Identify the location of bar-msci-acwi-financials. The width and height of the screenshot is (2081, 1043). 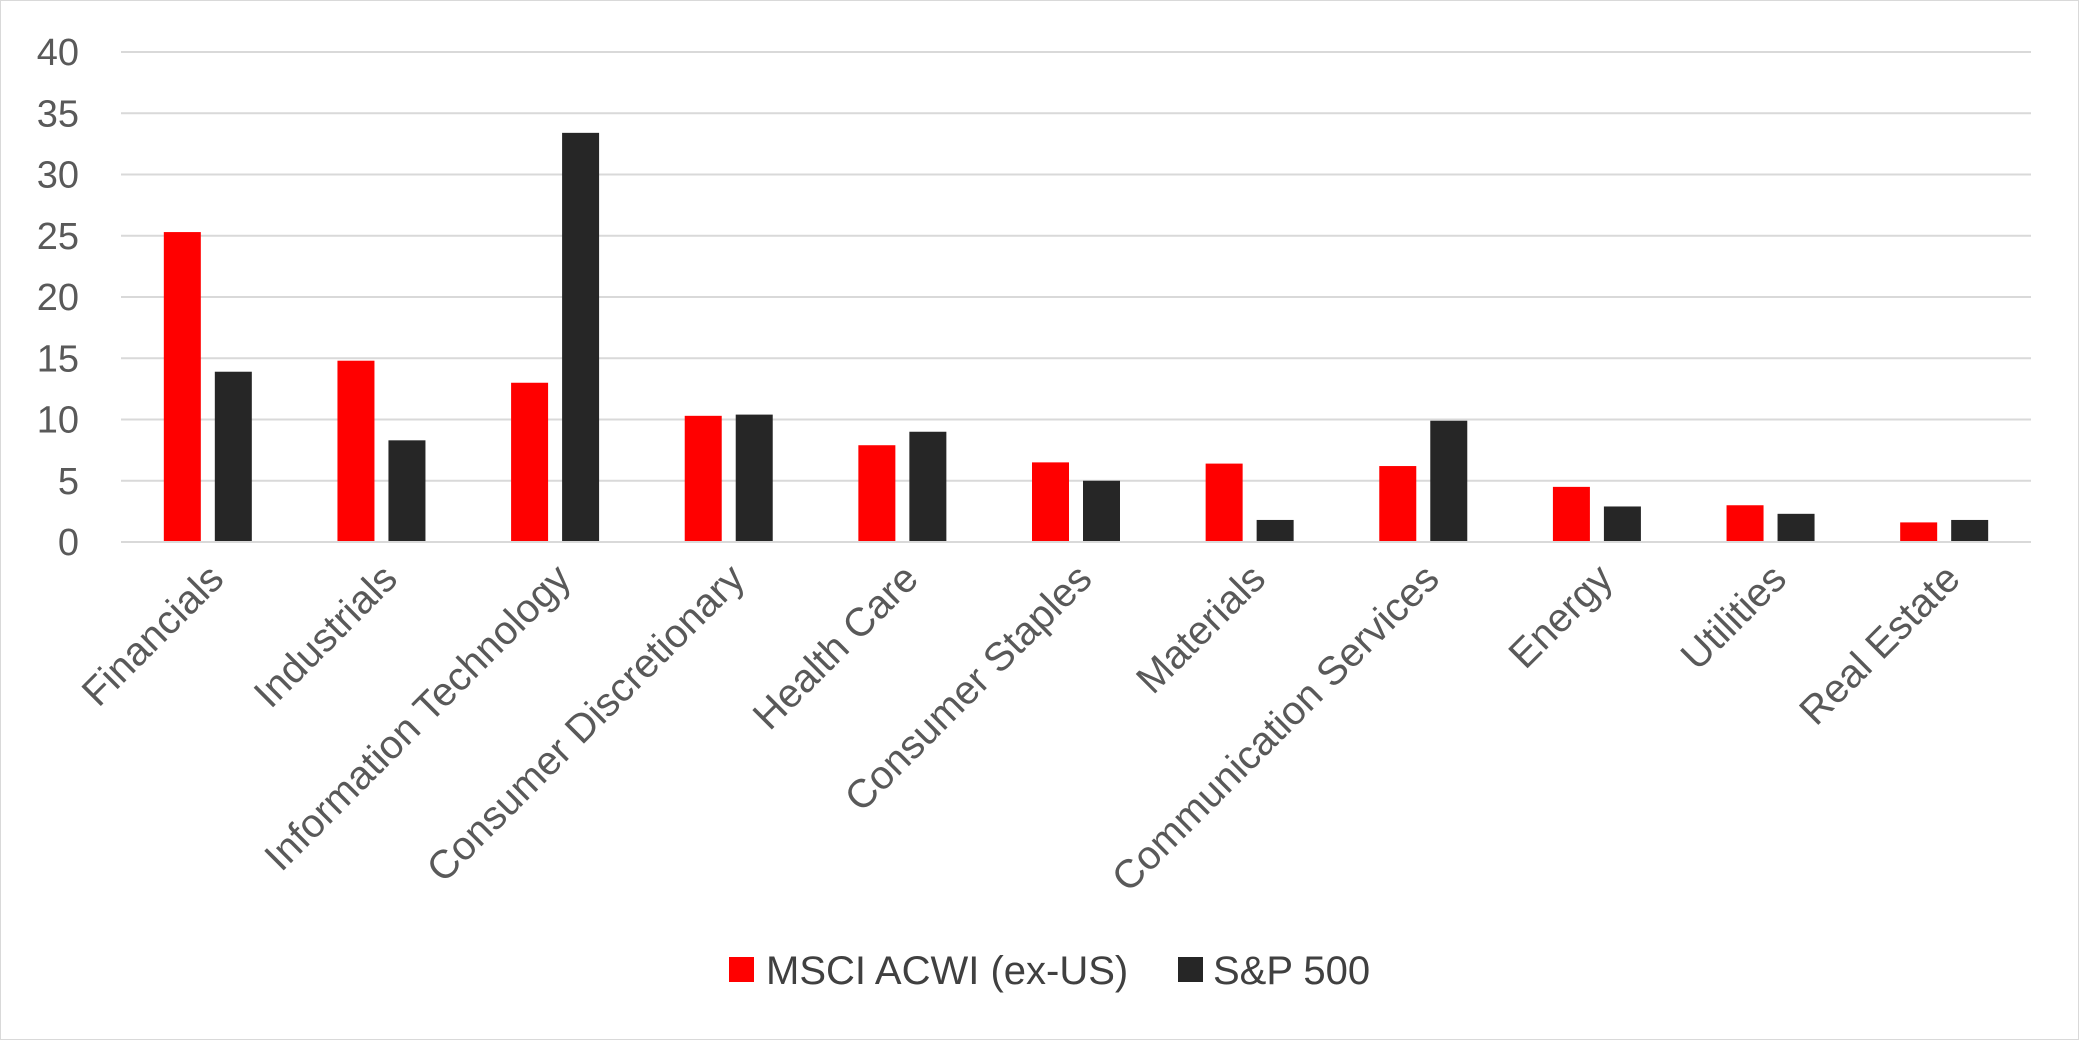
(182, 387).